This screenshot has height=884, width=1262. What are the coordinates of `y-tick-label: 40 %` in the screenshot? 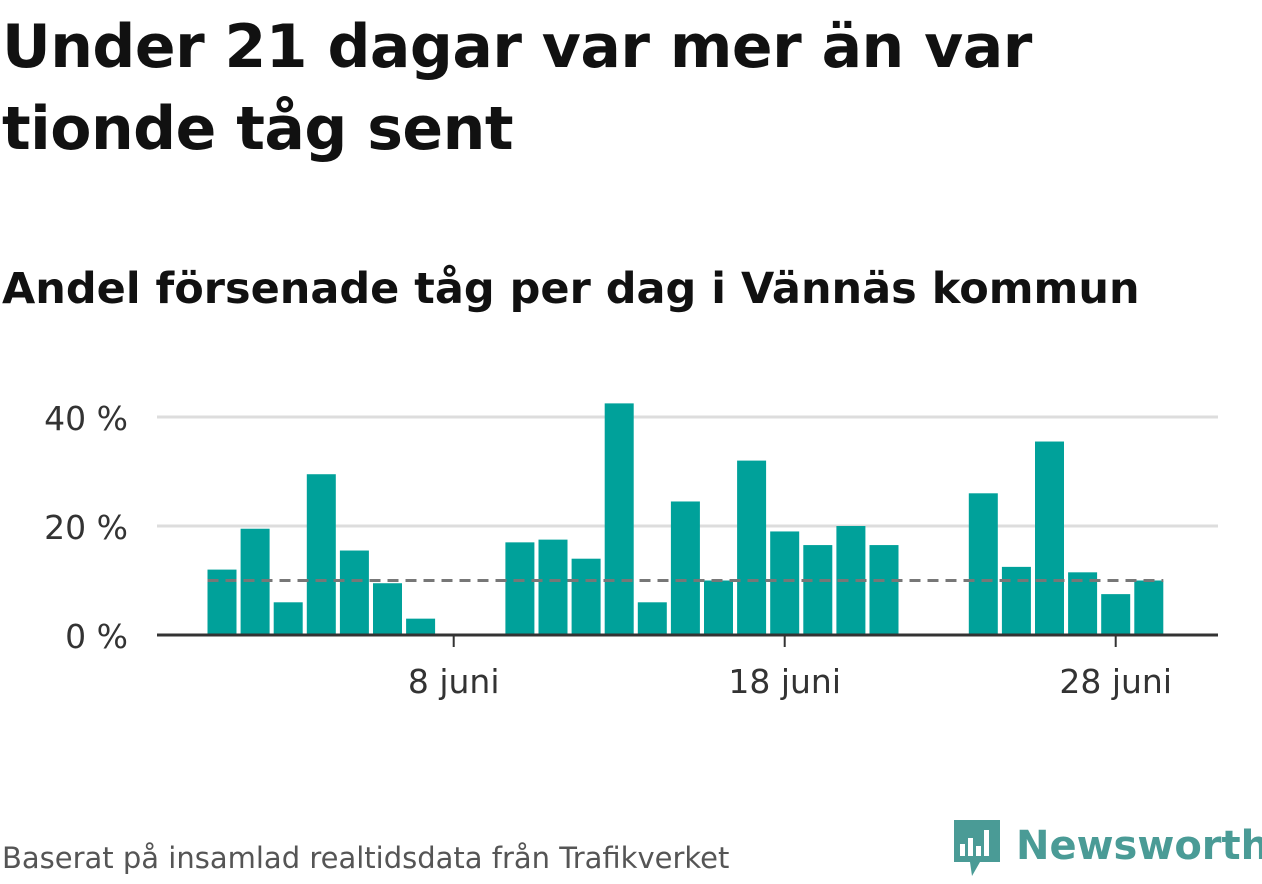 It's located at (86, 418).